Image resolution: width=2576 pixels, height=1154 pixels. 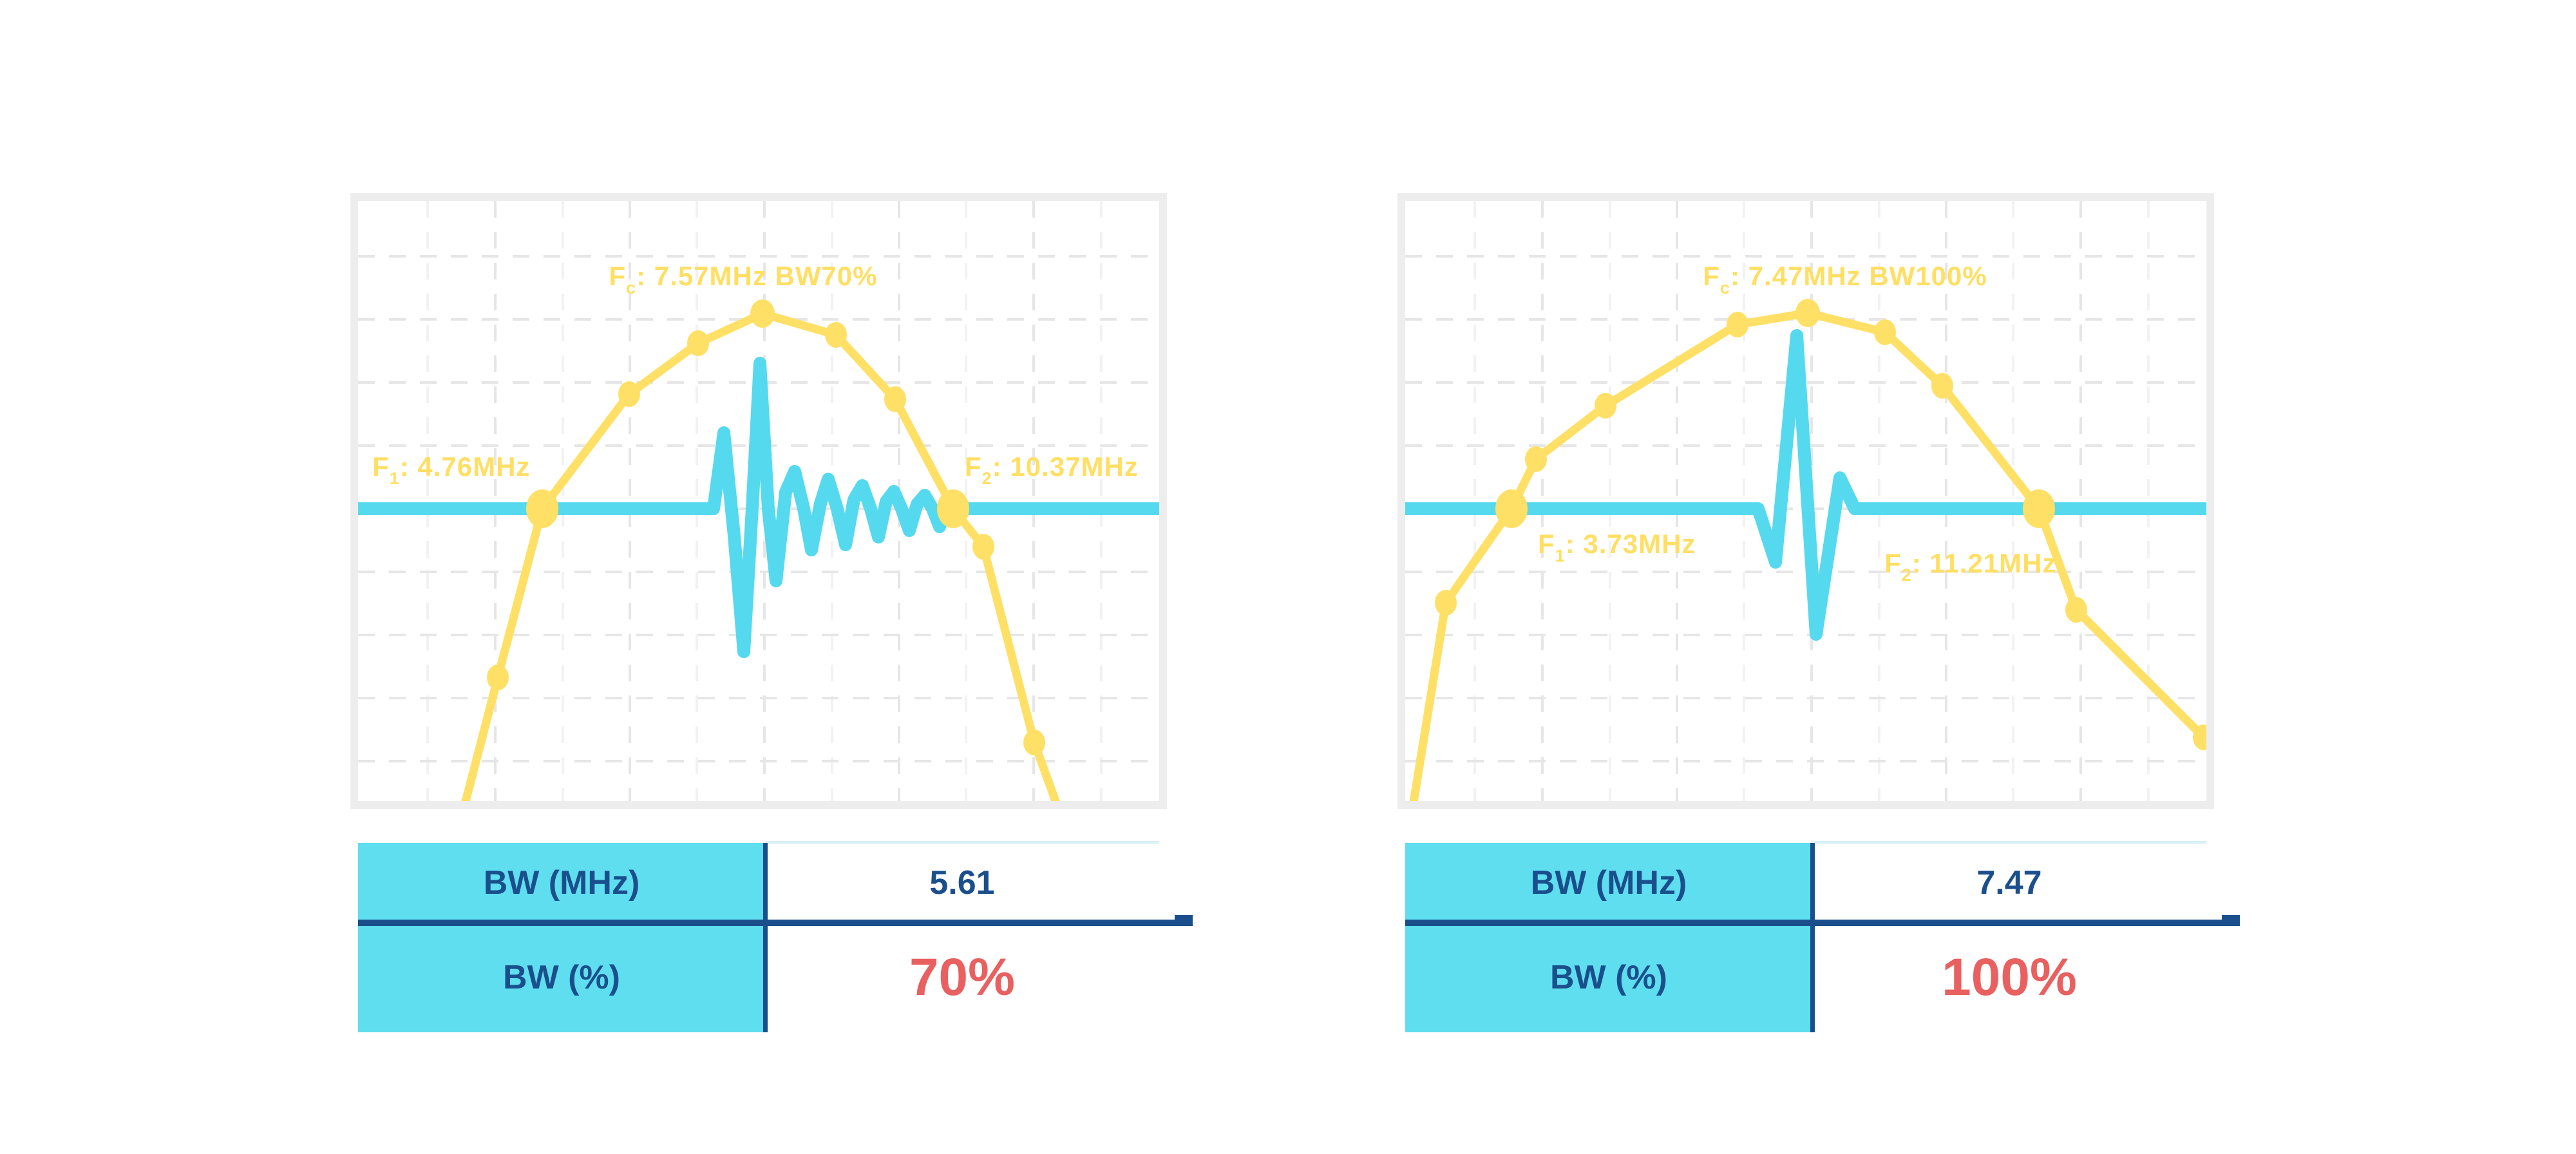 I want to click on fc-text: : 7.57MHz BW70%, so click(x=757, y=276).